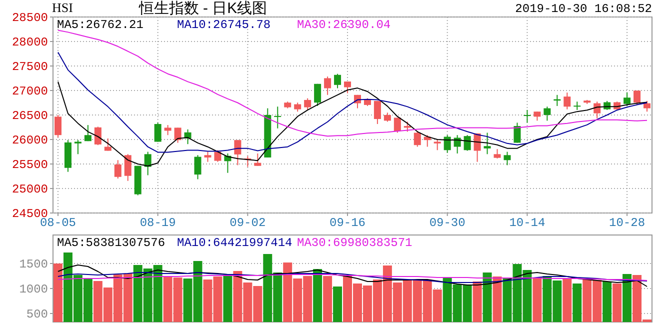  I want to click on y-tick-label: 1000, so click(33, 289).